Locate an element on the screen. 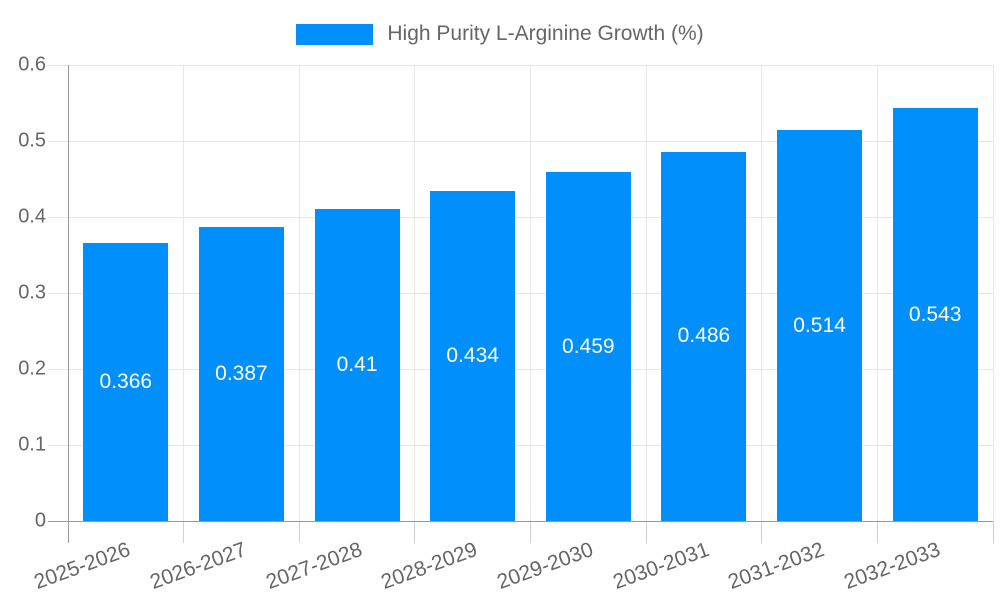 The image size is (1000, 600). bar-value-label: 0.514 is located at coordinates (819, 325).